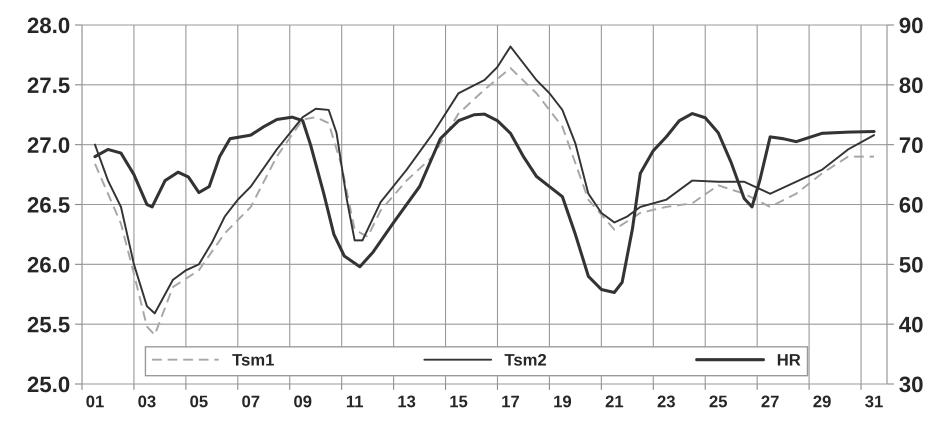  Describe the element at coordinates (615, 402) in the screenshot. I see `x-tick-label: 21` at that location.